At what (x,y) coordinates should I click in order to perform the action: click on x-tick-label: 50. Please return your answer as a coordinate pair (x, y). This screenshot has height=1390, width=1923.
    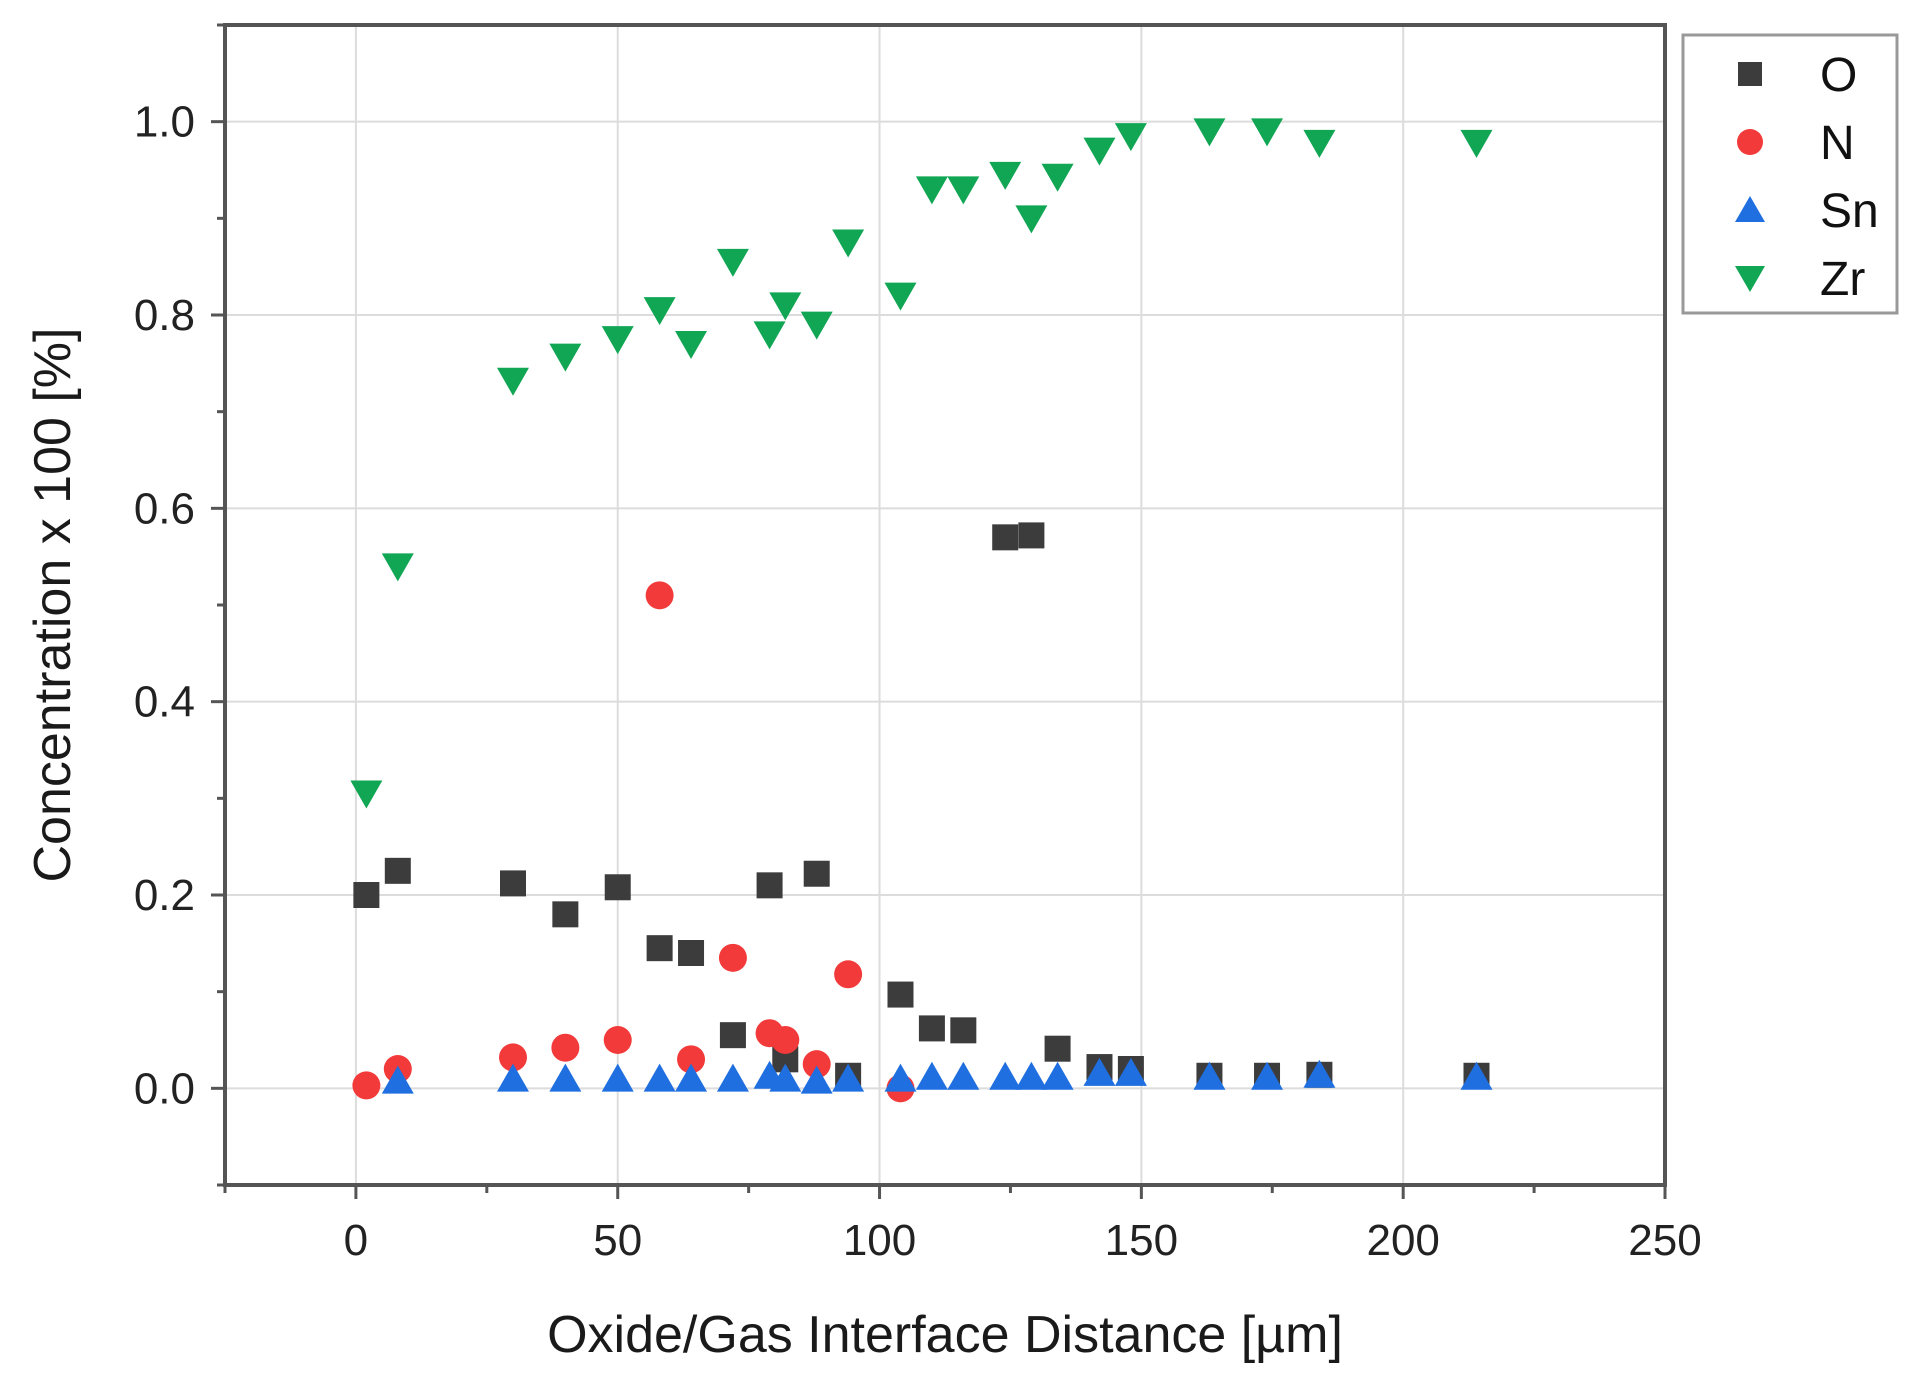
    Looking at the image, I should click on (617, 1240).